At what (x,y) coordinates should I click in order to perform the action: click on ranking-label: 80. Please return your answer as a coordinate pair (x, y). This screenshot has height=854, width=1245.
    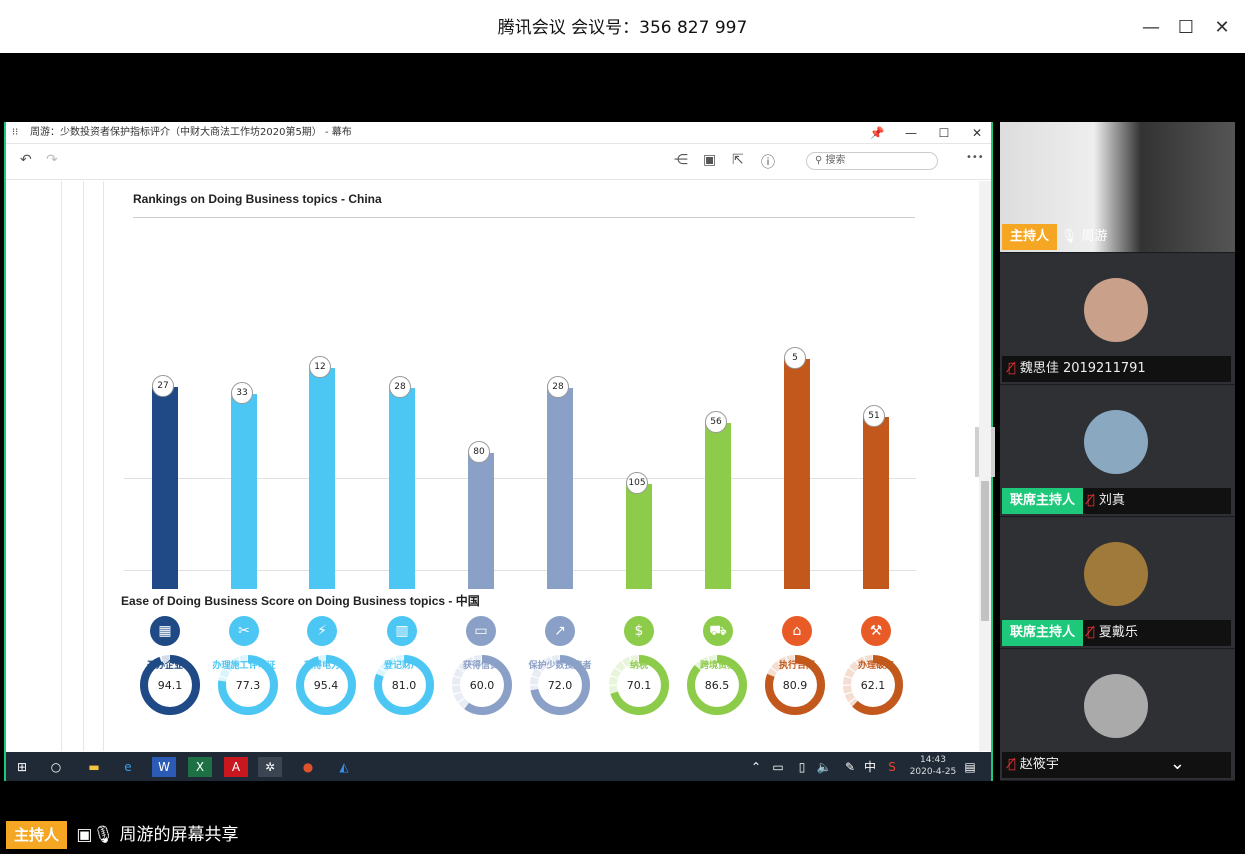
    Looking at the image, I should click on (479, 452).